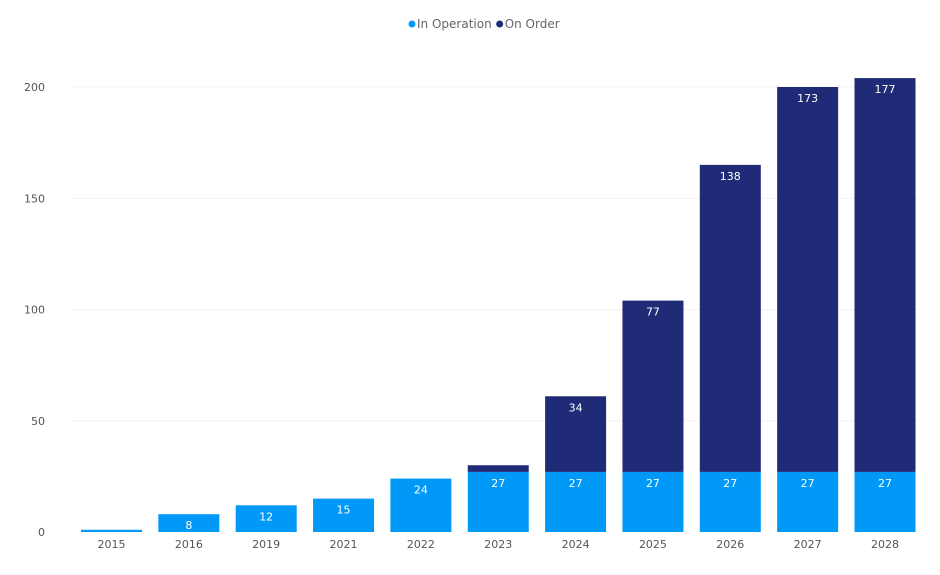  Describe the element at coordinates (576, 544) in the screenshot. I see `x-tick-label: 2024` at that location.